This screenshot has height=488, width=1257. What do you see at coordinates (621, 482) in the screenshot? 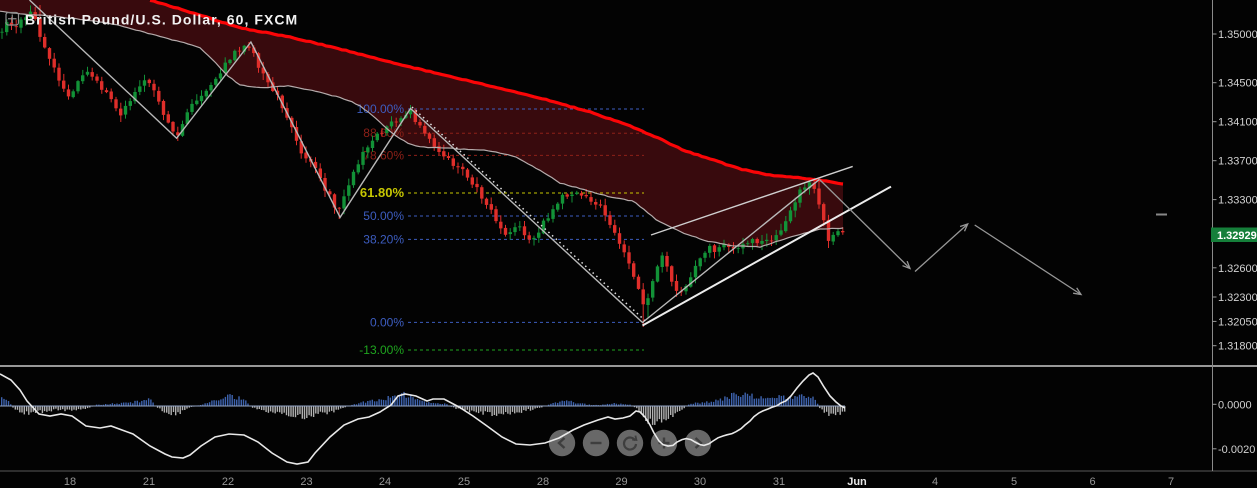
I see `svg-text: 29` at bounding box center [621, 482].